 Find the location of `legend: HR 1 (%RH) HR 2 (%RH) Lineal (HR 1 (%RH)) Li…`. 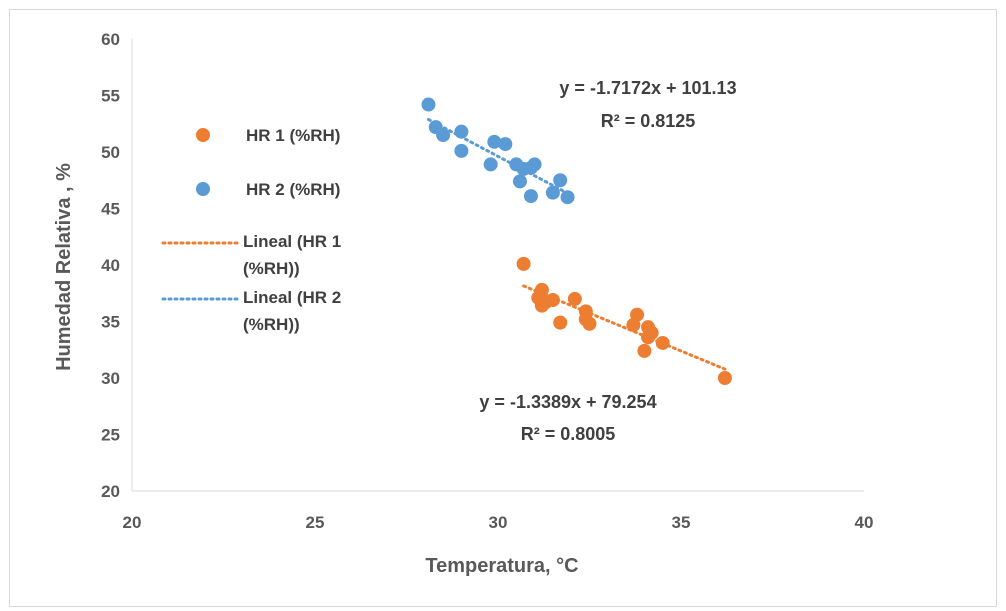

legend: HR 1 (%RH) HR 2 (%RH) Lineal (HR 1 (%RH)) Li… is located at coordinates (251, 230).